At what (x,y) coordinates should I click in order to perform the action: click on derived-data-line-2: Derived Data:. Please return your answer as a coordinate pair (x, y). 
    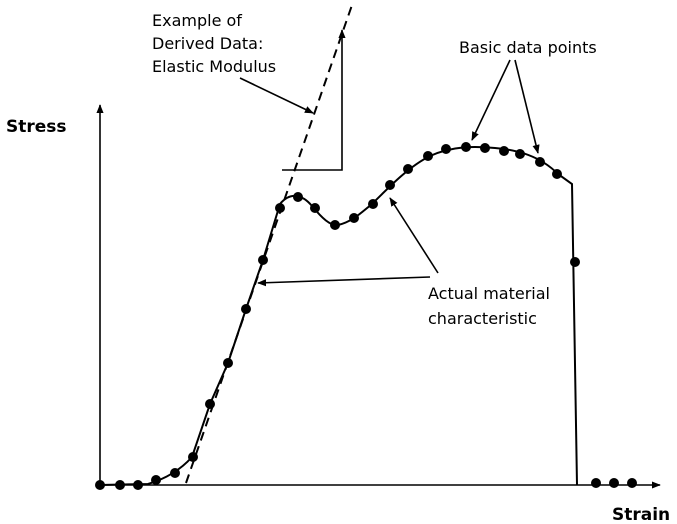
    Looking at the image, I should click on (207, 43).